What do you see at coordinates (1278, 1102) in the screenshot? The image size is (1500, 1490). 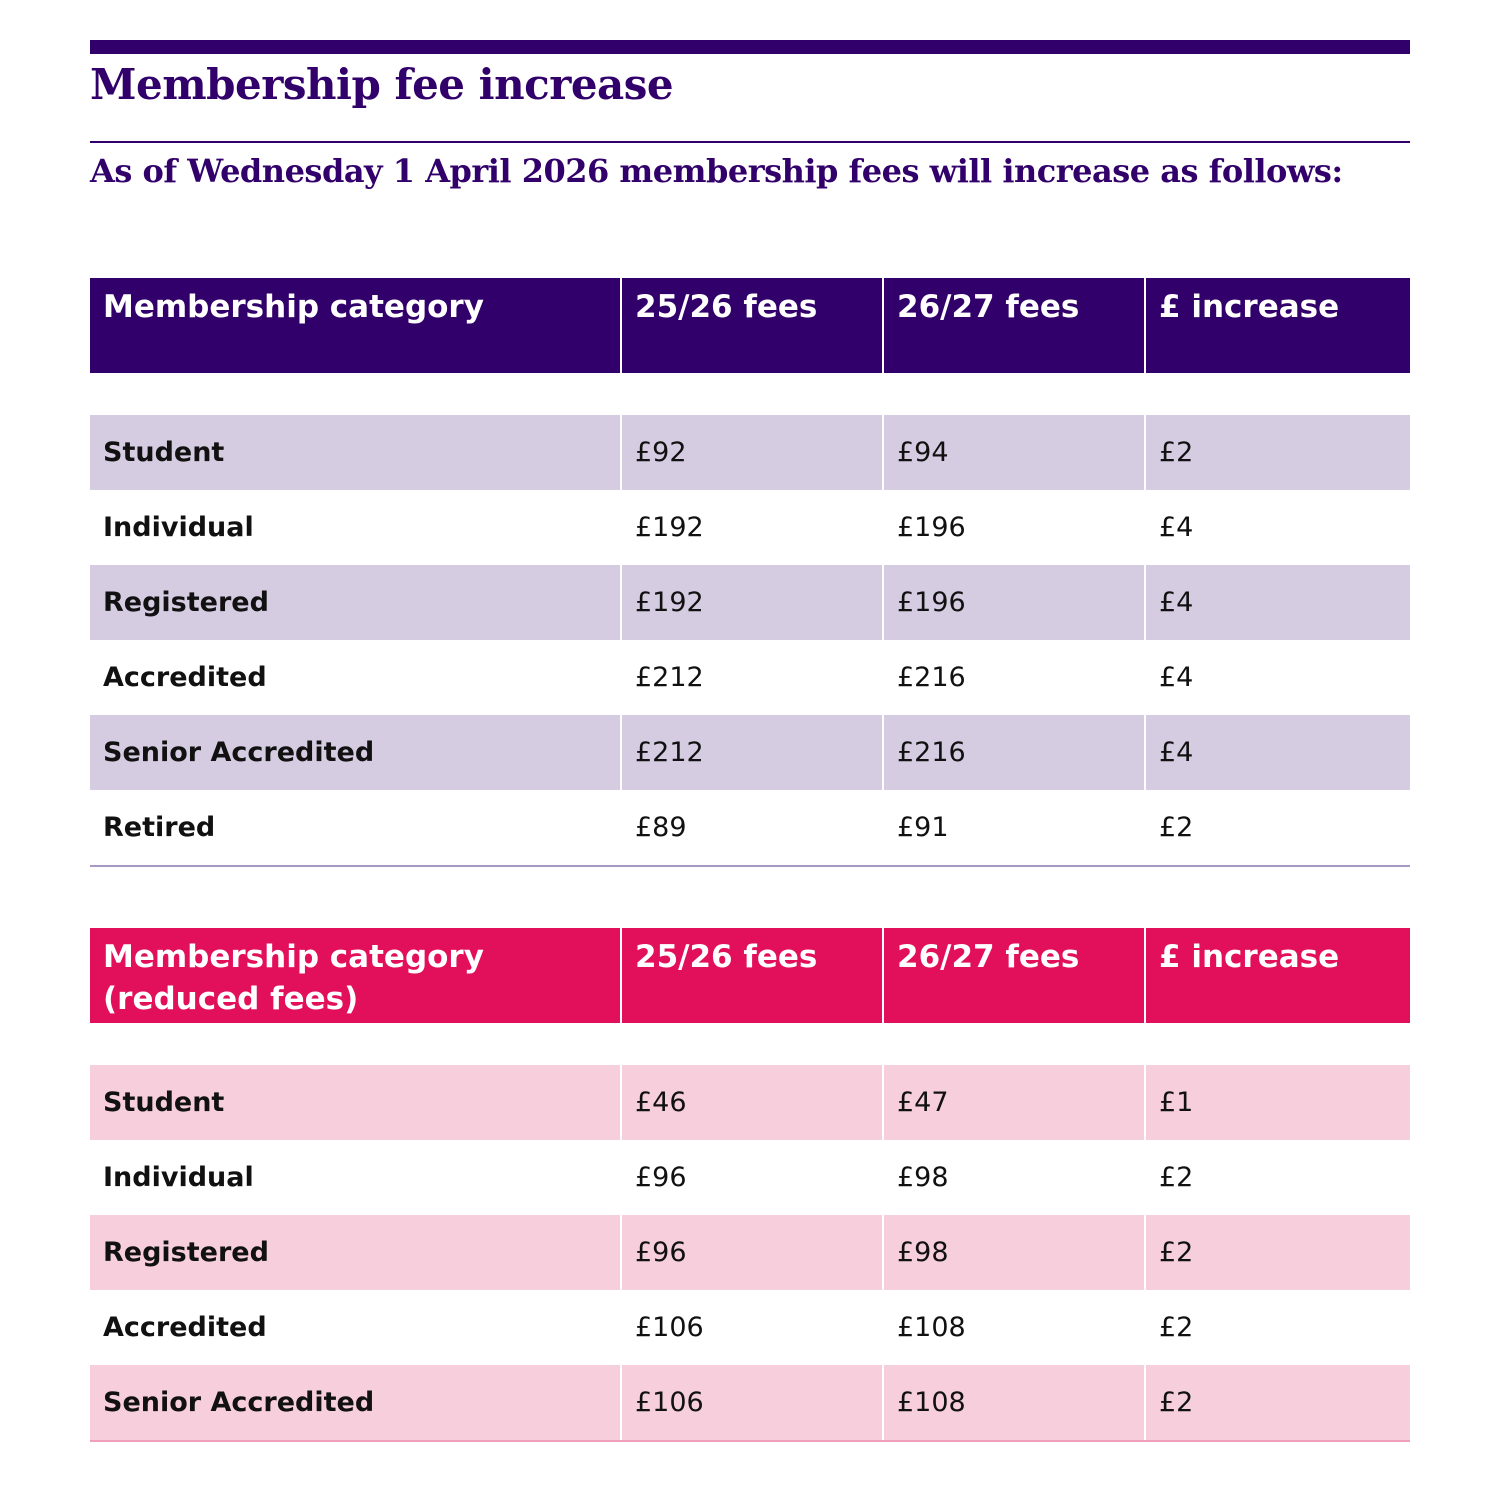 I see `cell-increase: £1` at bounding box center [1278, 1102].